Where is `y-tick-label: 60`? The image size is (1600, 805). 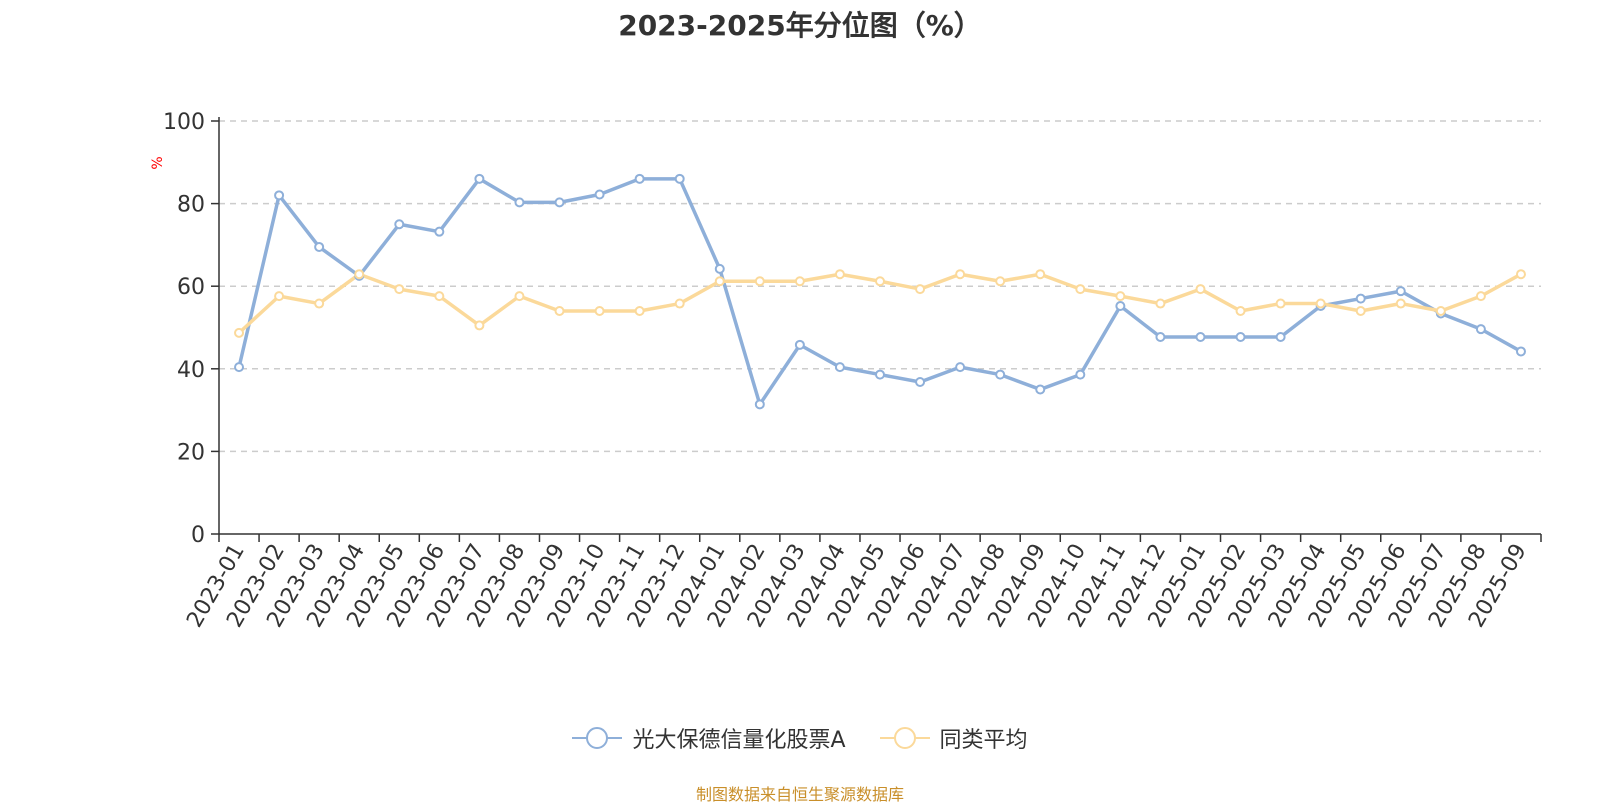
y-tick-label: 60 is located at coordinates (191, 287).